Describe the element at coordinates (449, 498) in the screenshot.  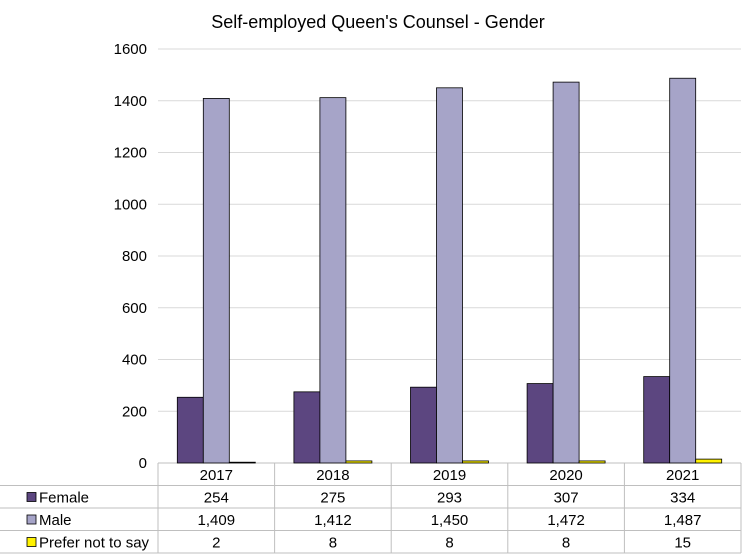
I see `data-label: 293` at that location.